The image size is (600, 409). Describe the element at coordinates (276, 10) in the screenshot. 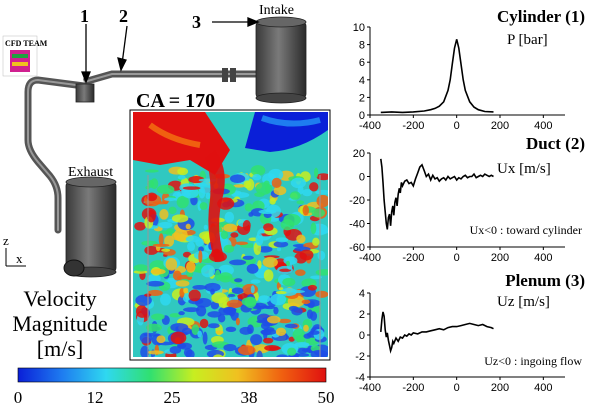

I see `label-intake: Intake` at that location.